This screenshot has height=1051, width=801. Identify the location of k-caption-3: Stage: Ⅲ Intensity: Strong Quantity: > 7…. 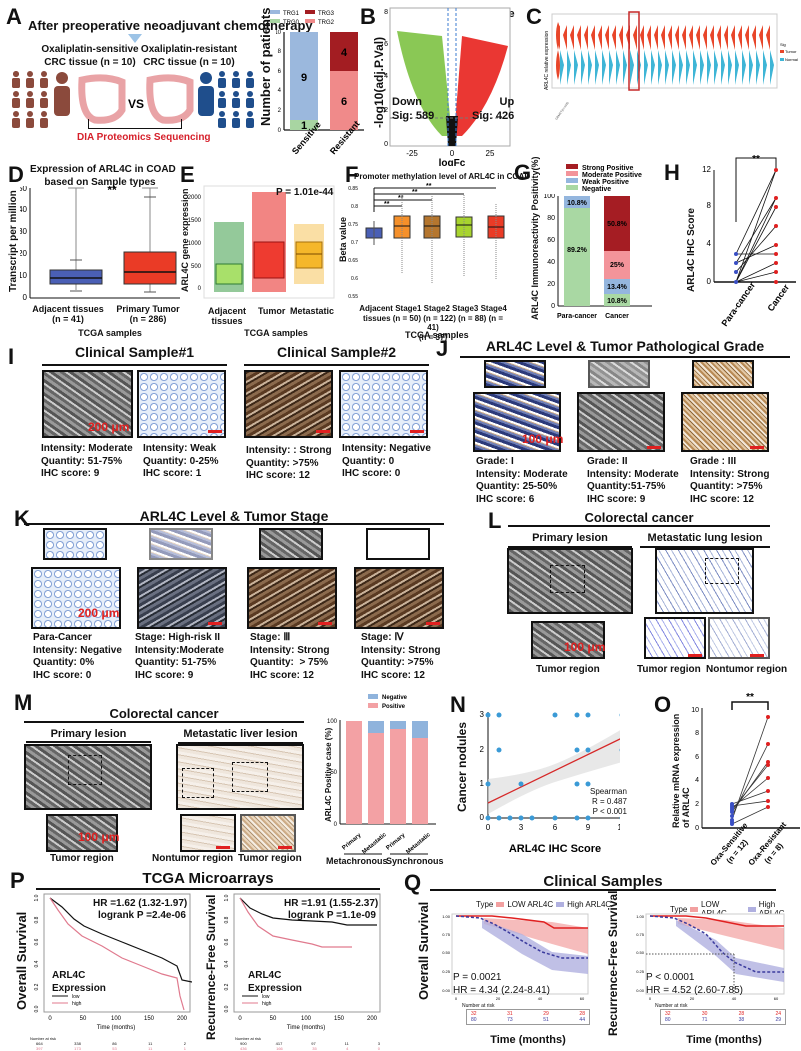
(290, 656).